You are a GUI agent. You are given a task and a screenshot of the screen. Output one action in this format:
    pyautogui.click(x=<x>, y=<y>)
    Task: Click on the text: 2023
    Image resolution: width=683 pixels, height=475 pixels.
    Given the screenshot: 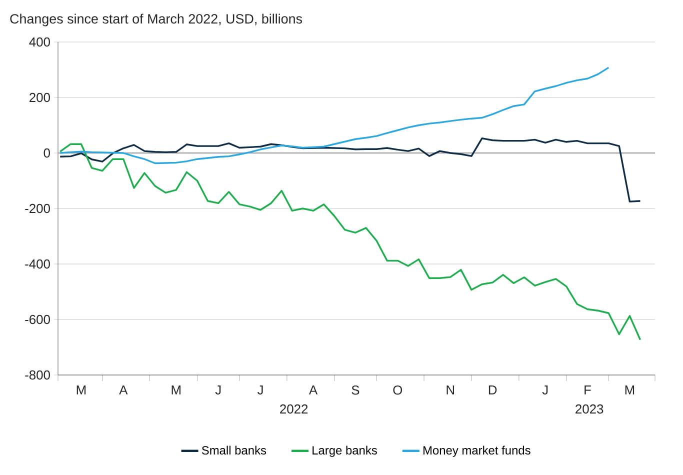 What is the action you would take?
    pyautogui.click(x=590, y=409)
    